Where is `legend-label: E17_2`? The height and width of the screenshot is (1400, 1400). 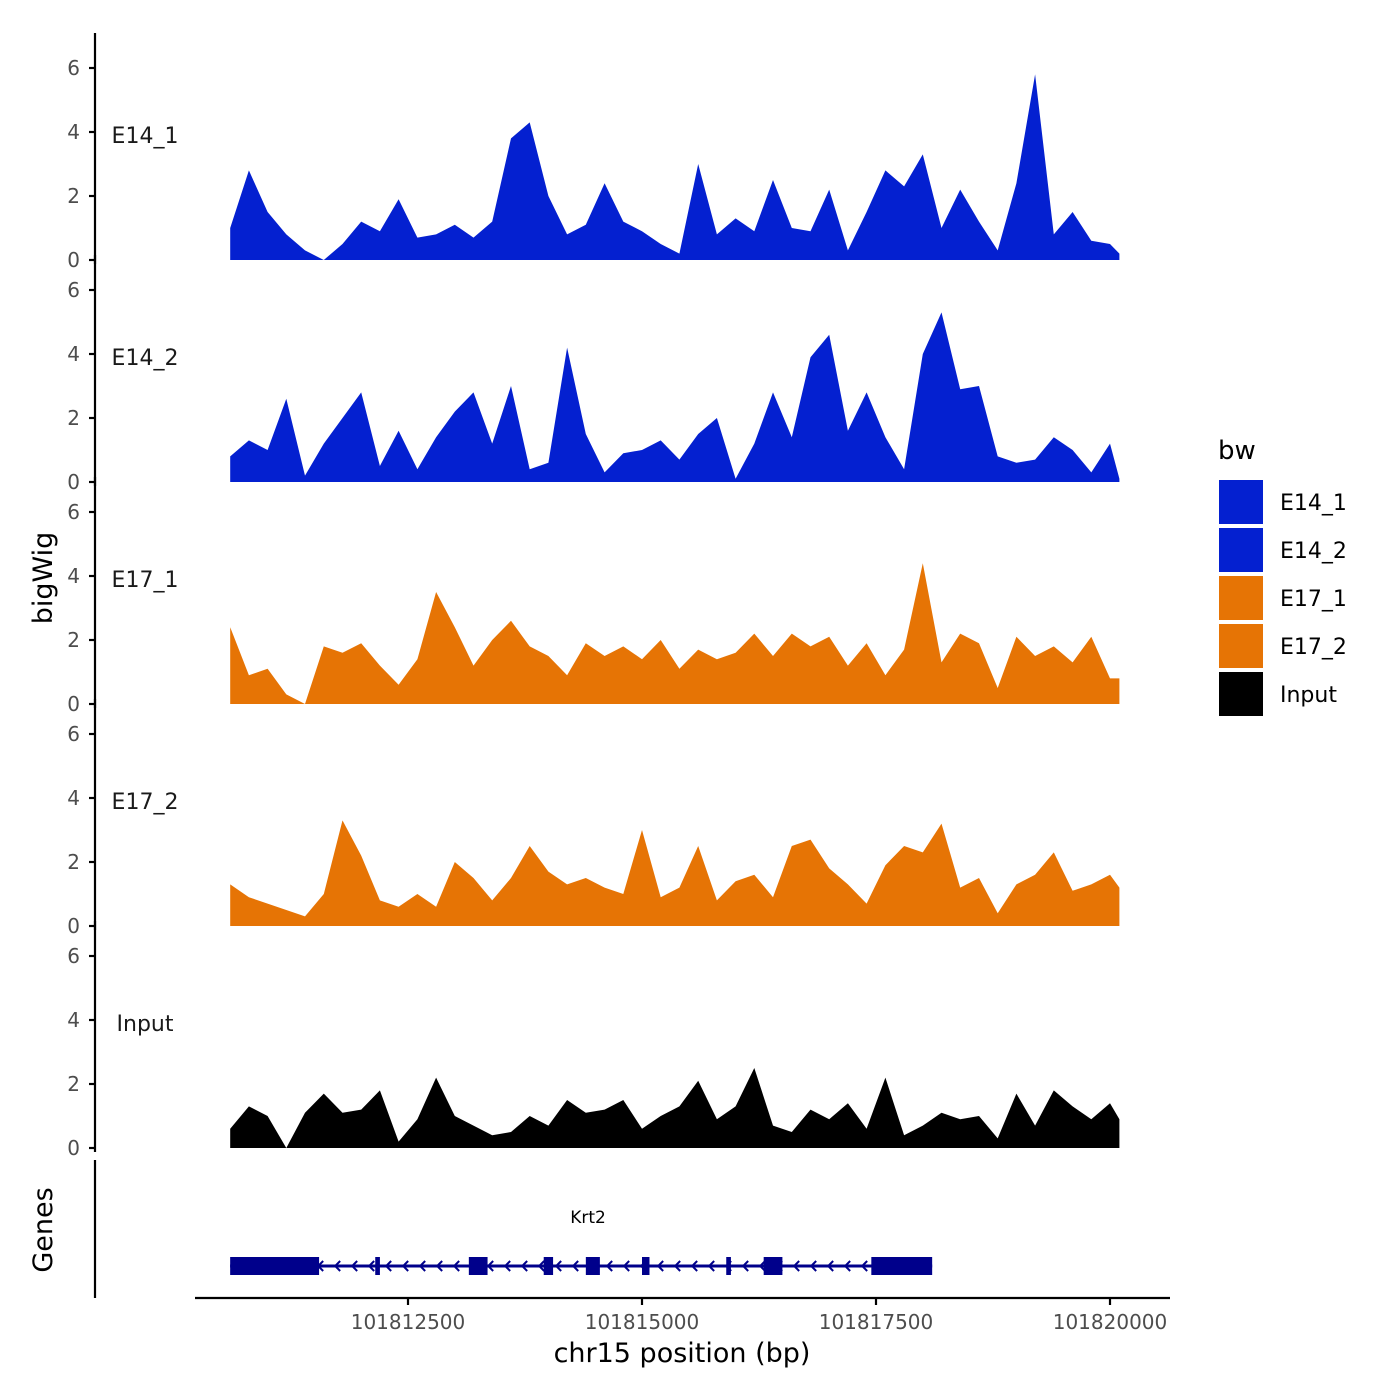 legend-label: E17_2 is located at coordinates (1313, 647).